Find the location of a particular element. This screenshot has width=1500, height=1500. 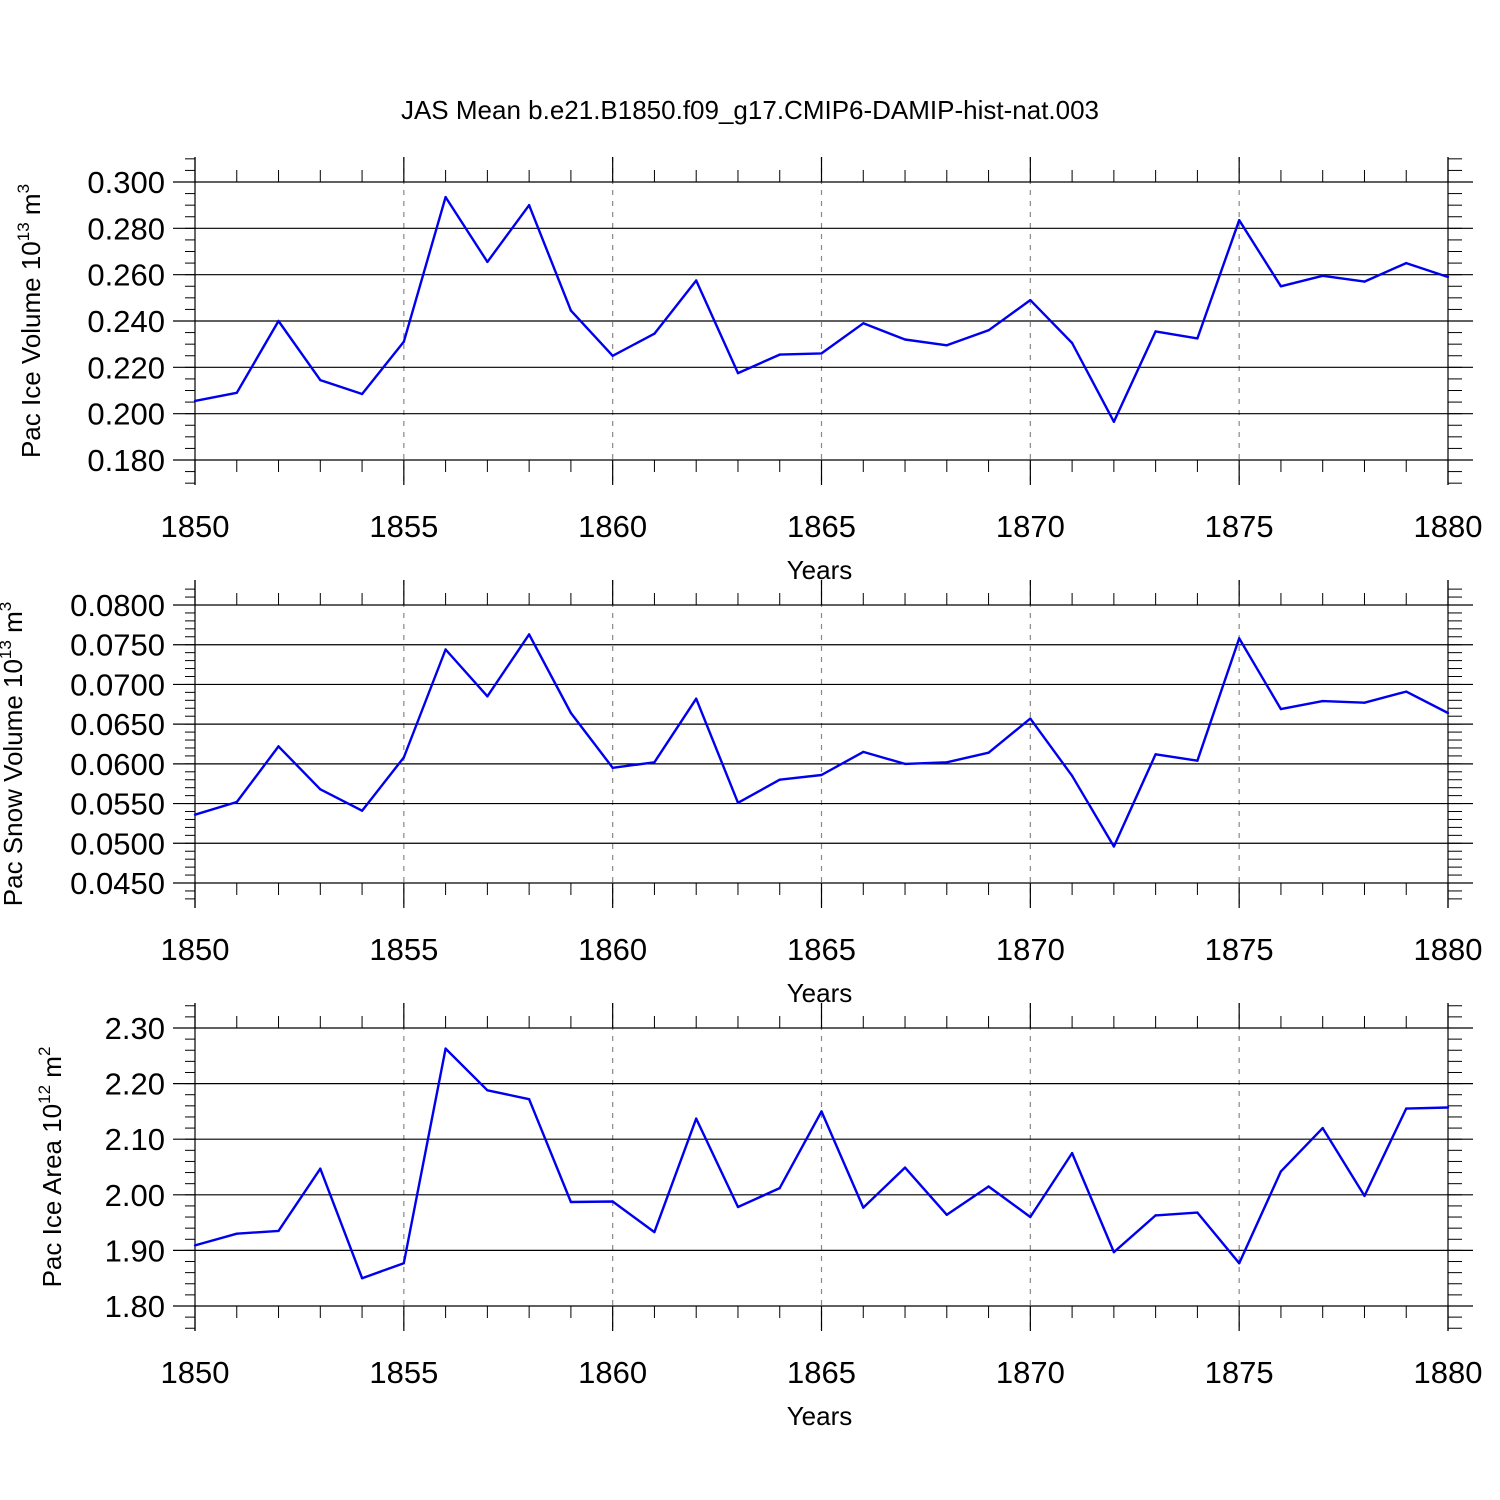

y-tick-label-0: 0.0450 is located at coordinates (117, 883).